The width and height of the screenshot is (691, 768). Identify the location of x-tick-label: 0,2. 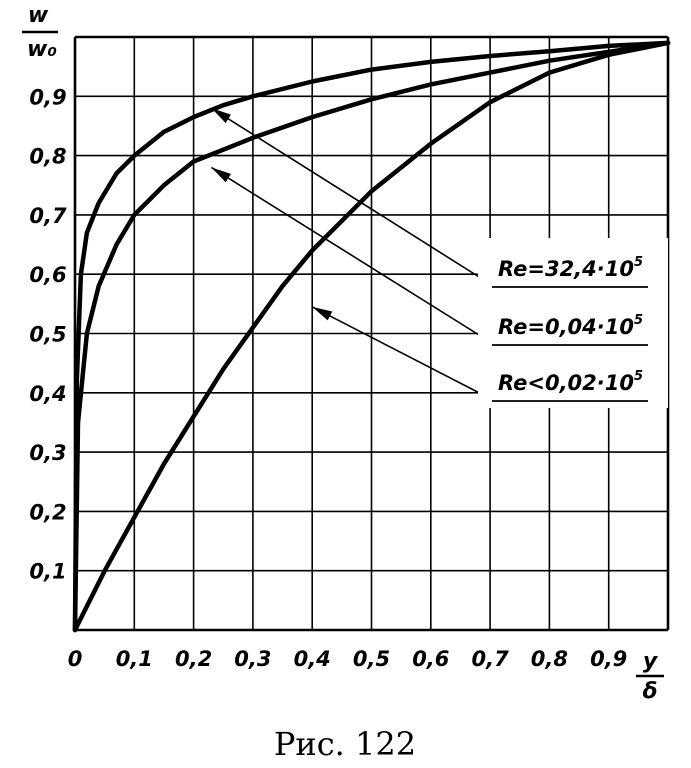
(193, 659).